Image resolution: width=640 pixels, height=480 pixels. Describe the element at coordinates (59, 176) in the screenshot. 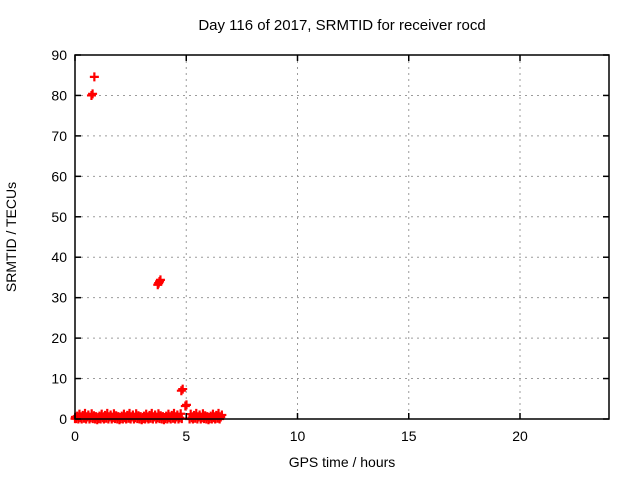

I see `y-tick-label: 60` at that location.